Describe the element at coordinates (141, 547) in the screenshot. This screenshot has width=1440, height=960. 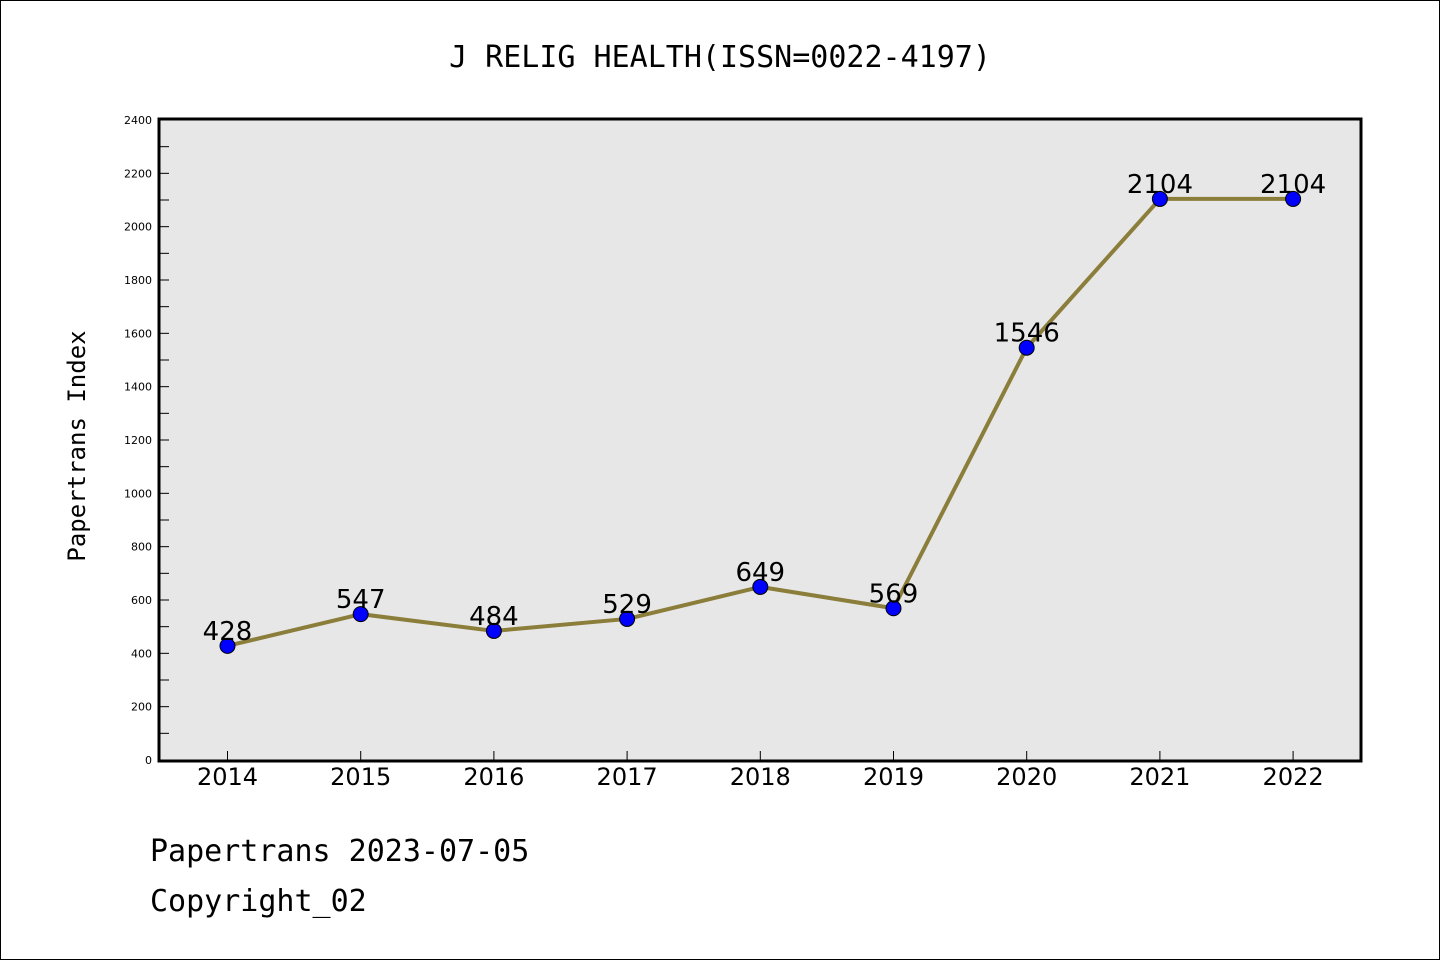
I see `y-tick-label: 800` at that location.